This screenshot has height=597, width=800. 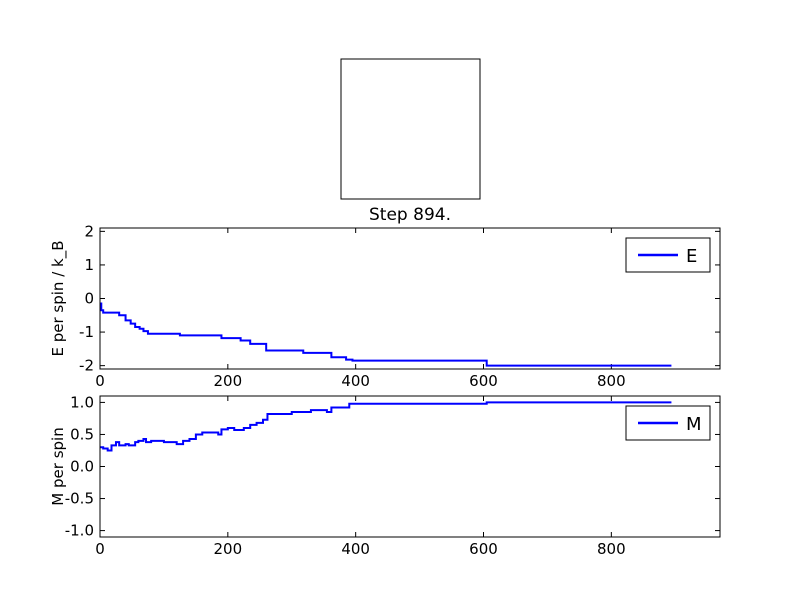 What do you see at coordinates (410, 215) in the screenshot?
I see `chart-title: Step 894.` at bounding box center [410, 215].